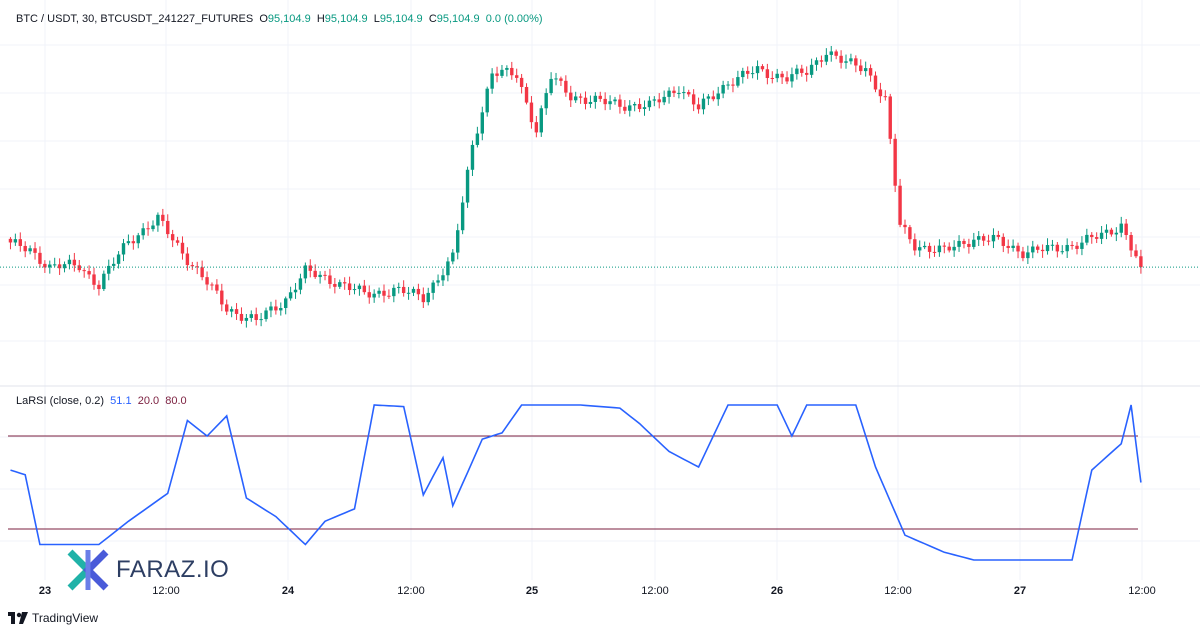  What do you see at coordinates (173, 569) in the screenshot?
I see `watermark-text: FARAZ.IO` at bounding box center [173, 569].